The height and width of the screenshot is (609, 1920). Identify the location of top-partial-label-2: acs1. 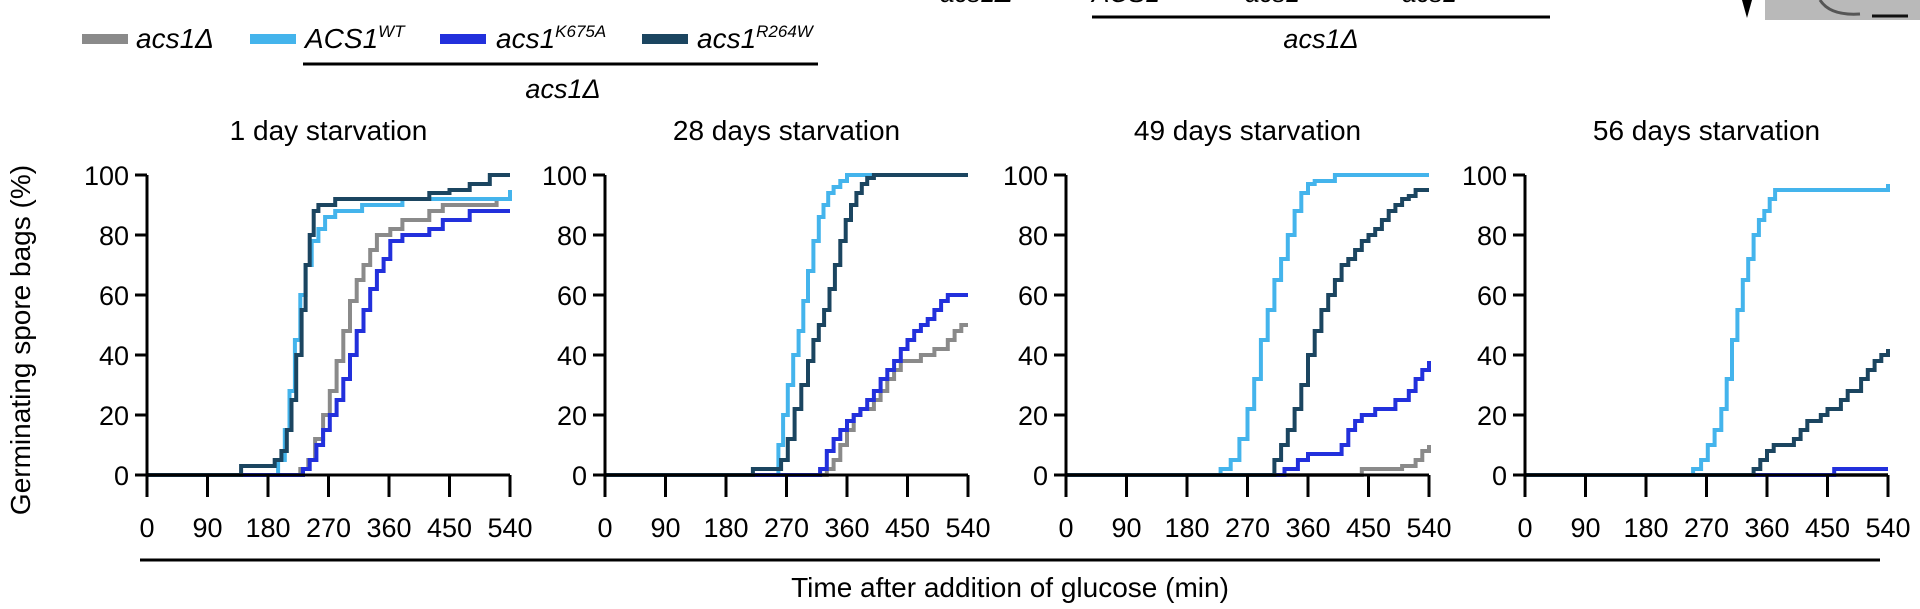
(1272, 4).